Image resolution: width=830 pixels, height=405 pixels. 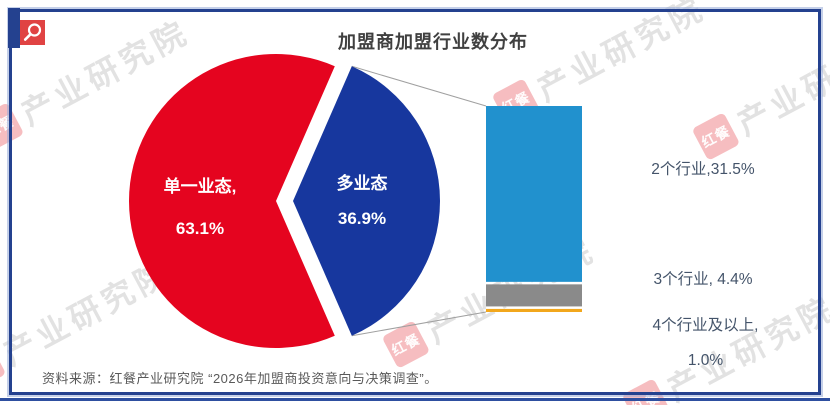 I want to click on pie-slice-multi-format, so click(x=366, y=201).